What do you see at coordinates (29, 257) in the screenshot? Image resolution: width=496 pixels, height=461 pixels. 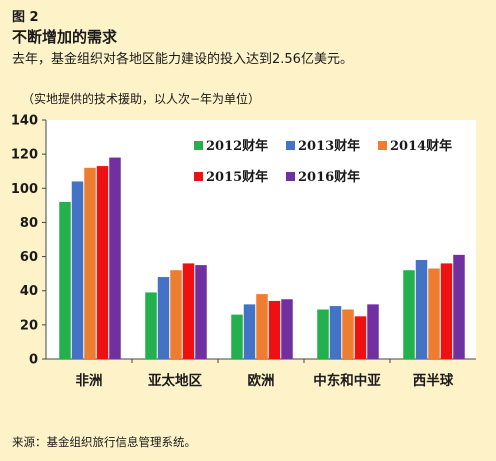 I see `y-tick-label: 60` at bounding box center [29, 257].